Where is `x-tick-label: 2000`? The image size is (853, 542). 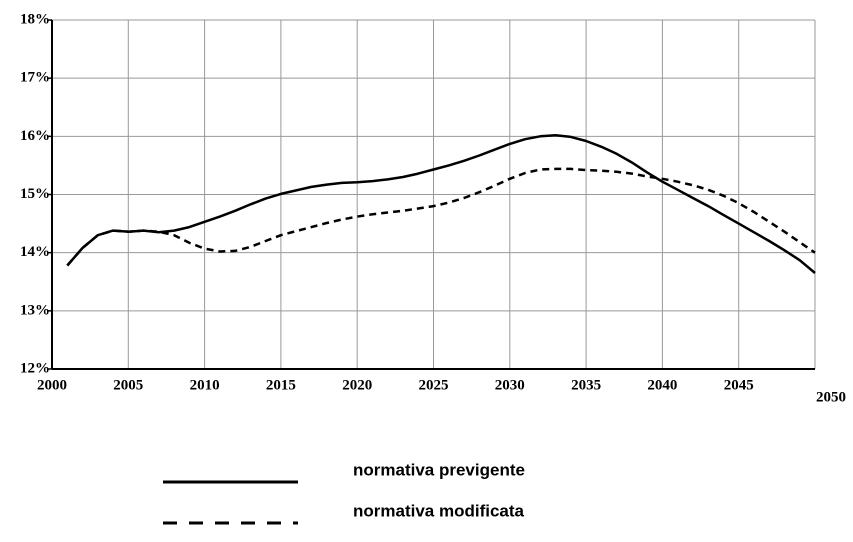 x-tick-label: 2000 is located at coordinates (52, 385).